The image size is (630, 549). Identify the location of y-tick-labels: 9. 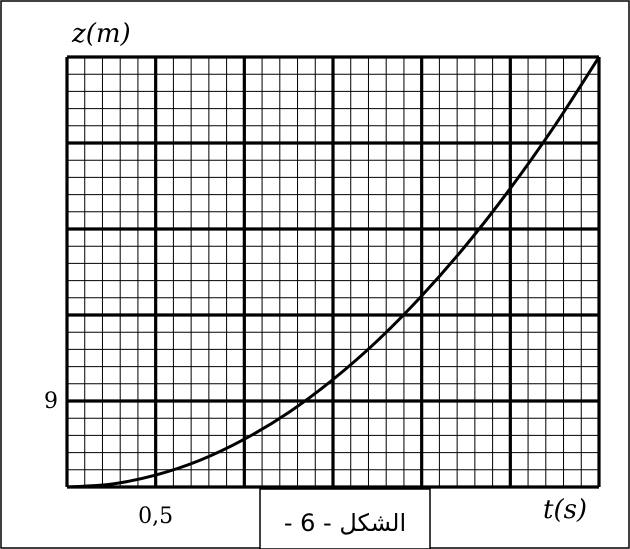
(51, 401).